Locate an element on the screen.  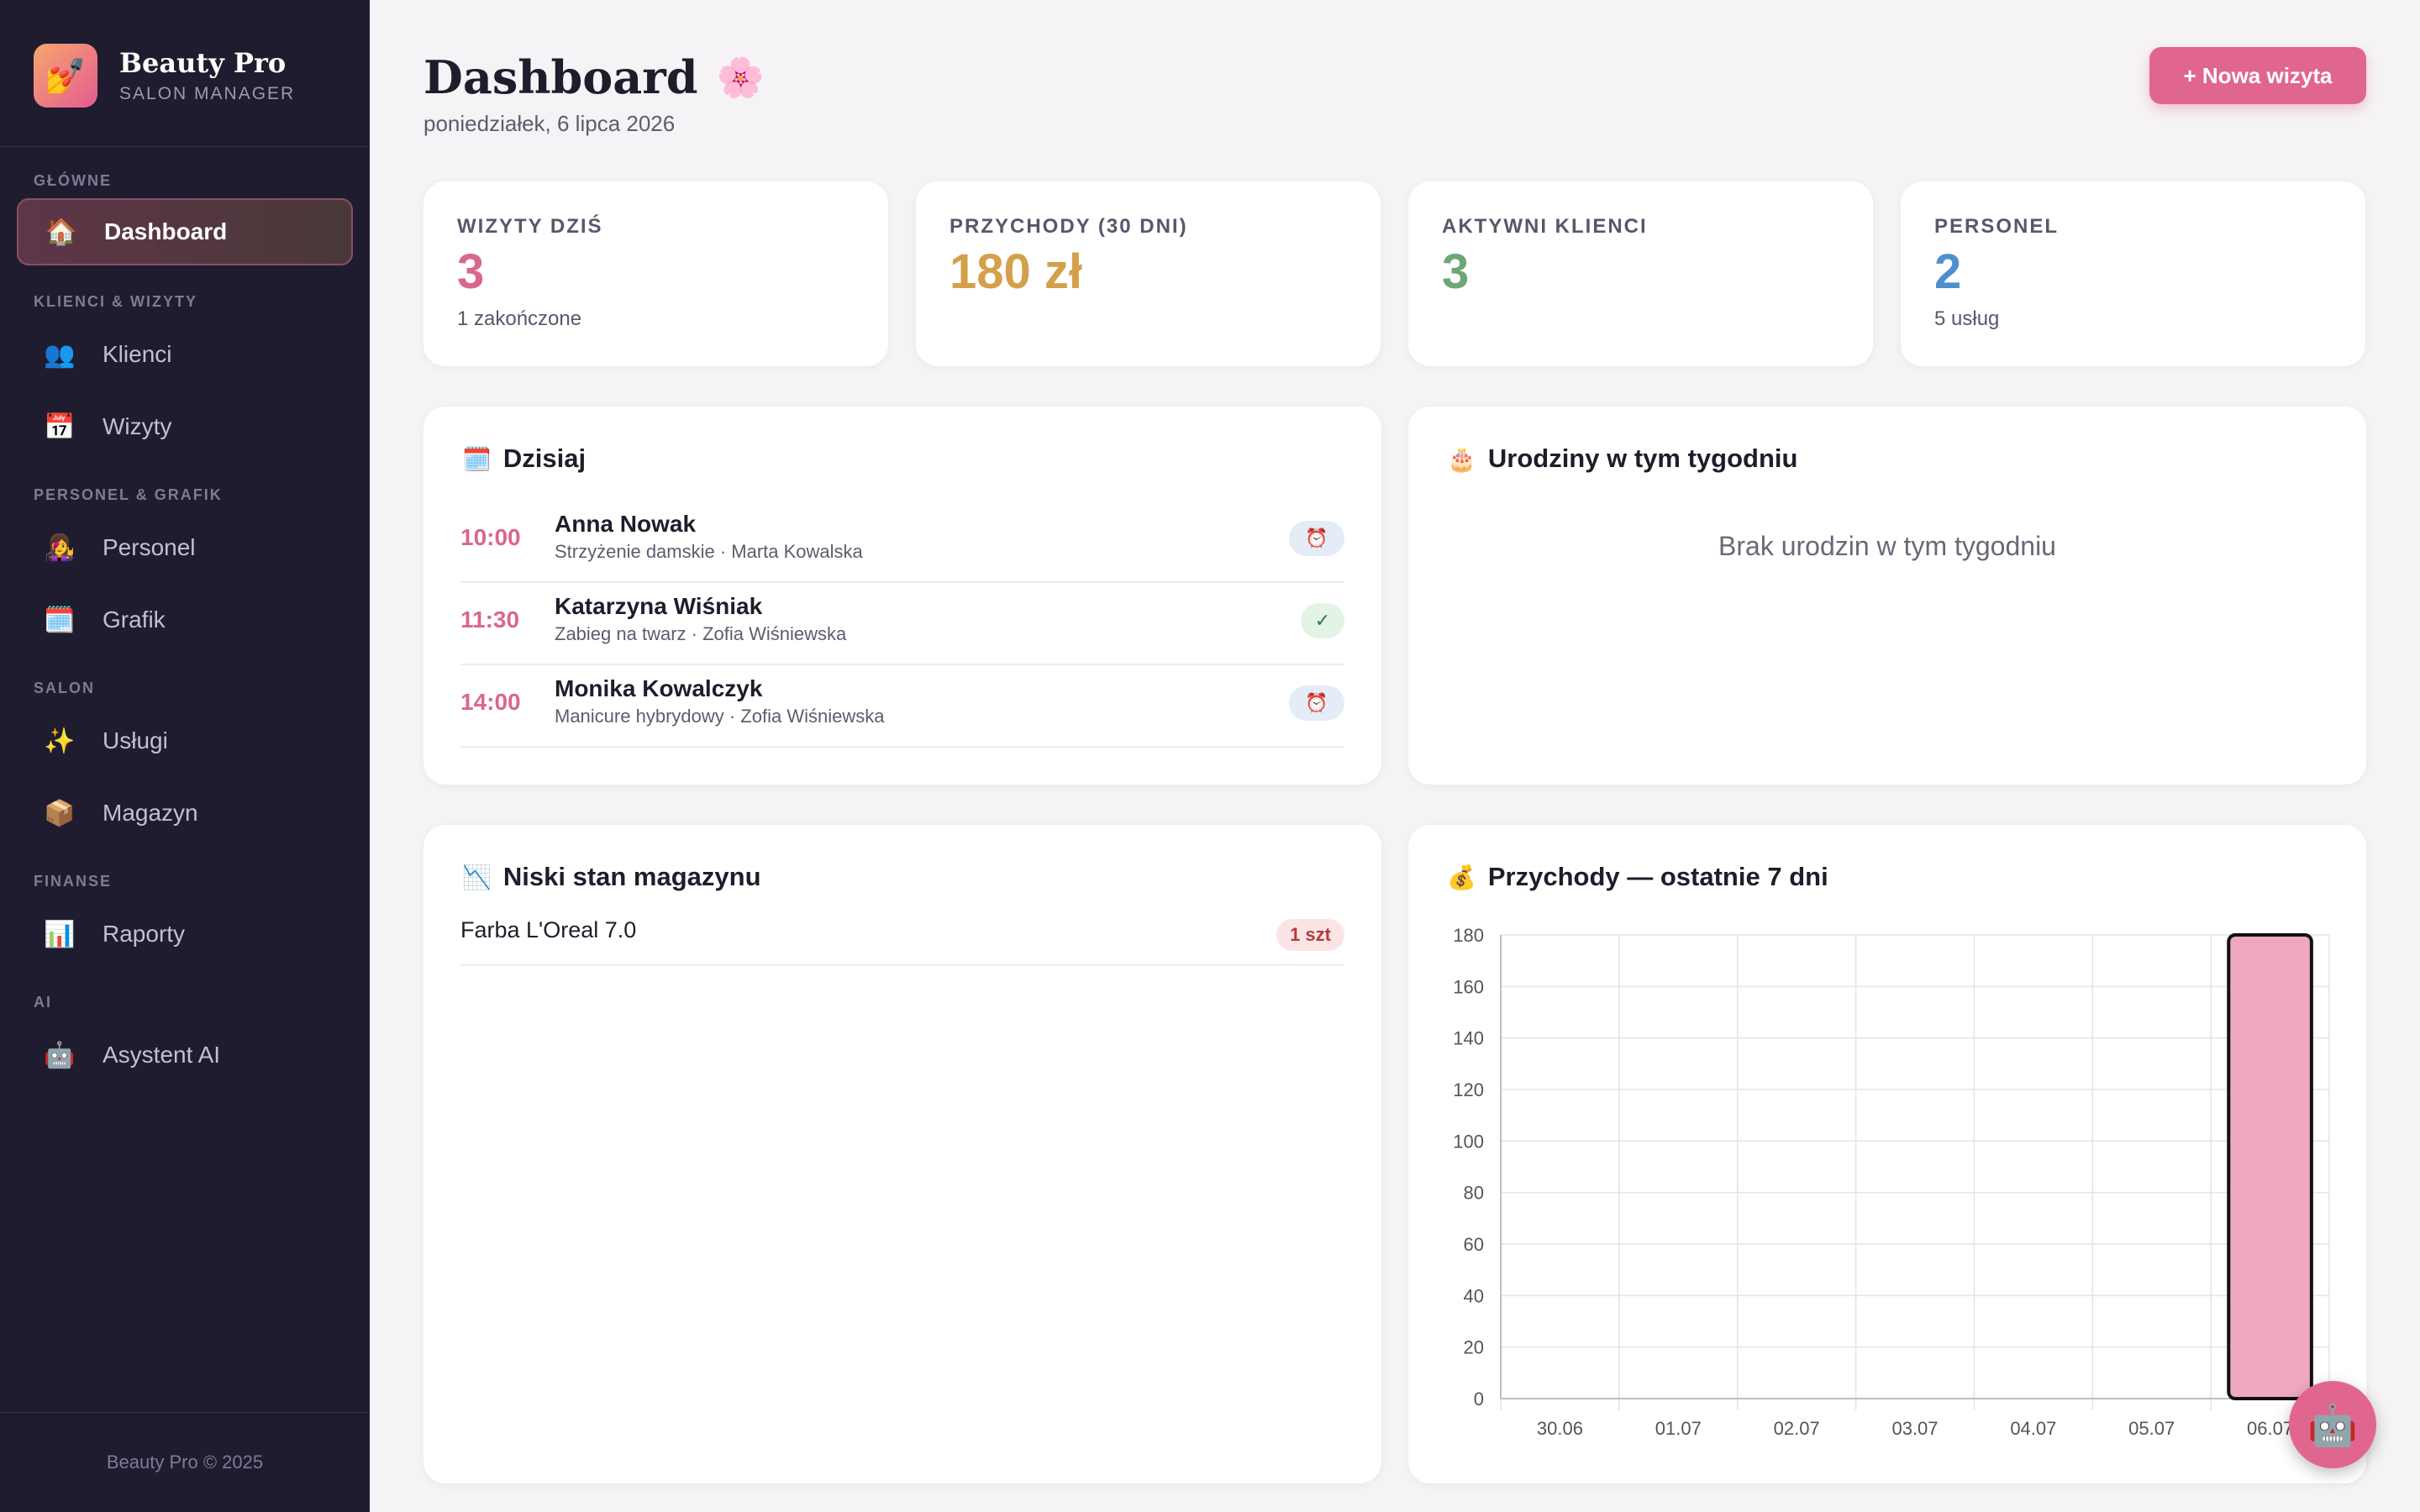
brand: 💅 Beauty Pro SALON MANAGER is located at coordinates (165, 75).